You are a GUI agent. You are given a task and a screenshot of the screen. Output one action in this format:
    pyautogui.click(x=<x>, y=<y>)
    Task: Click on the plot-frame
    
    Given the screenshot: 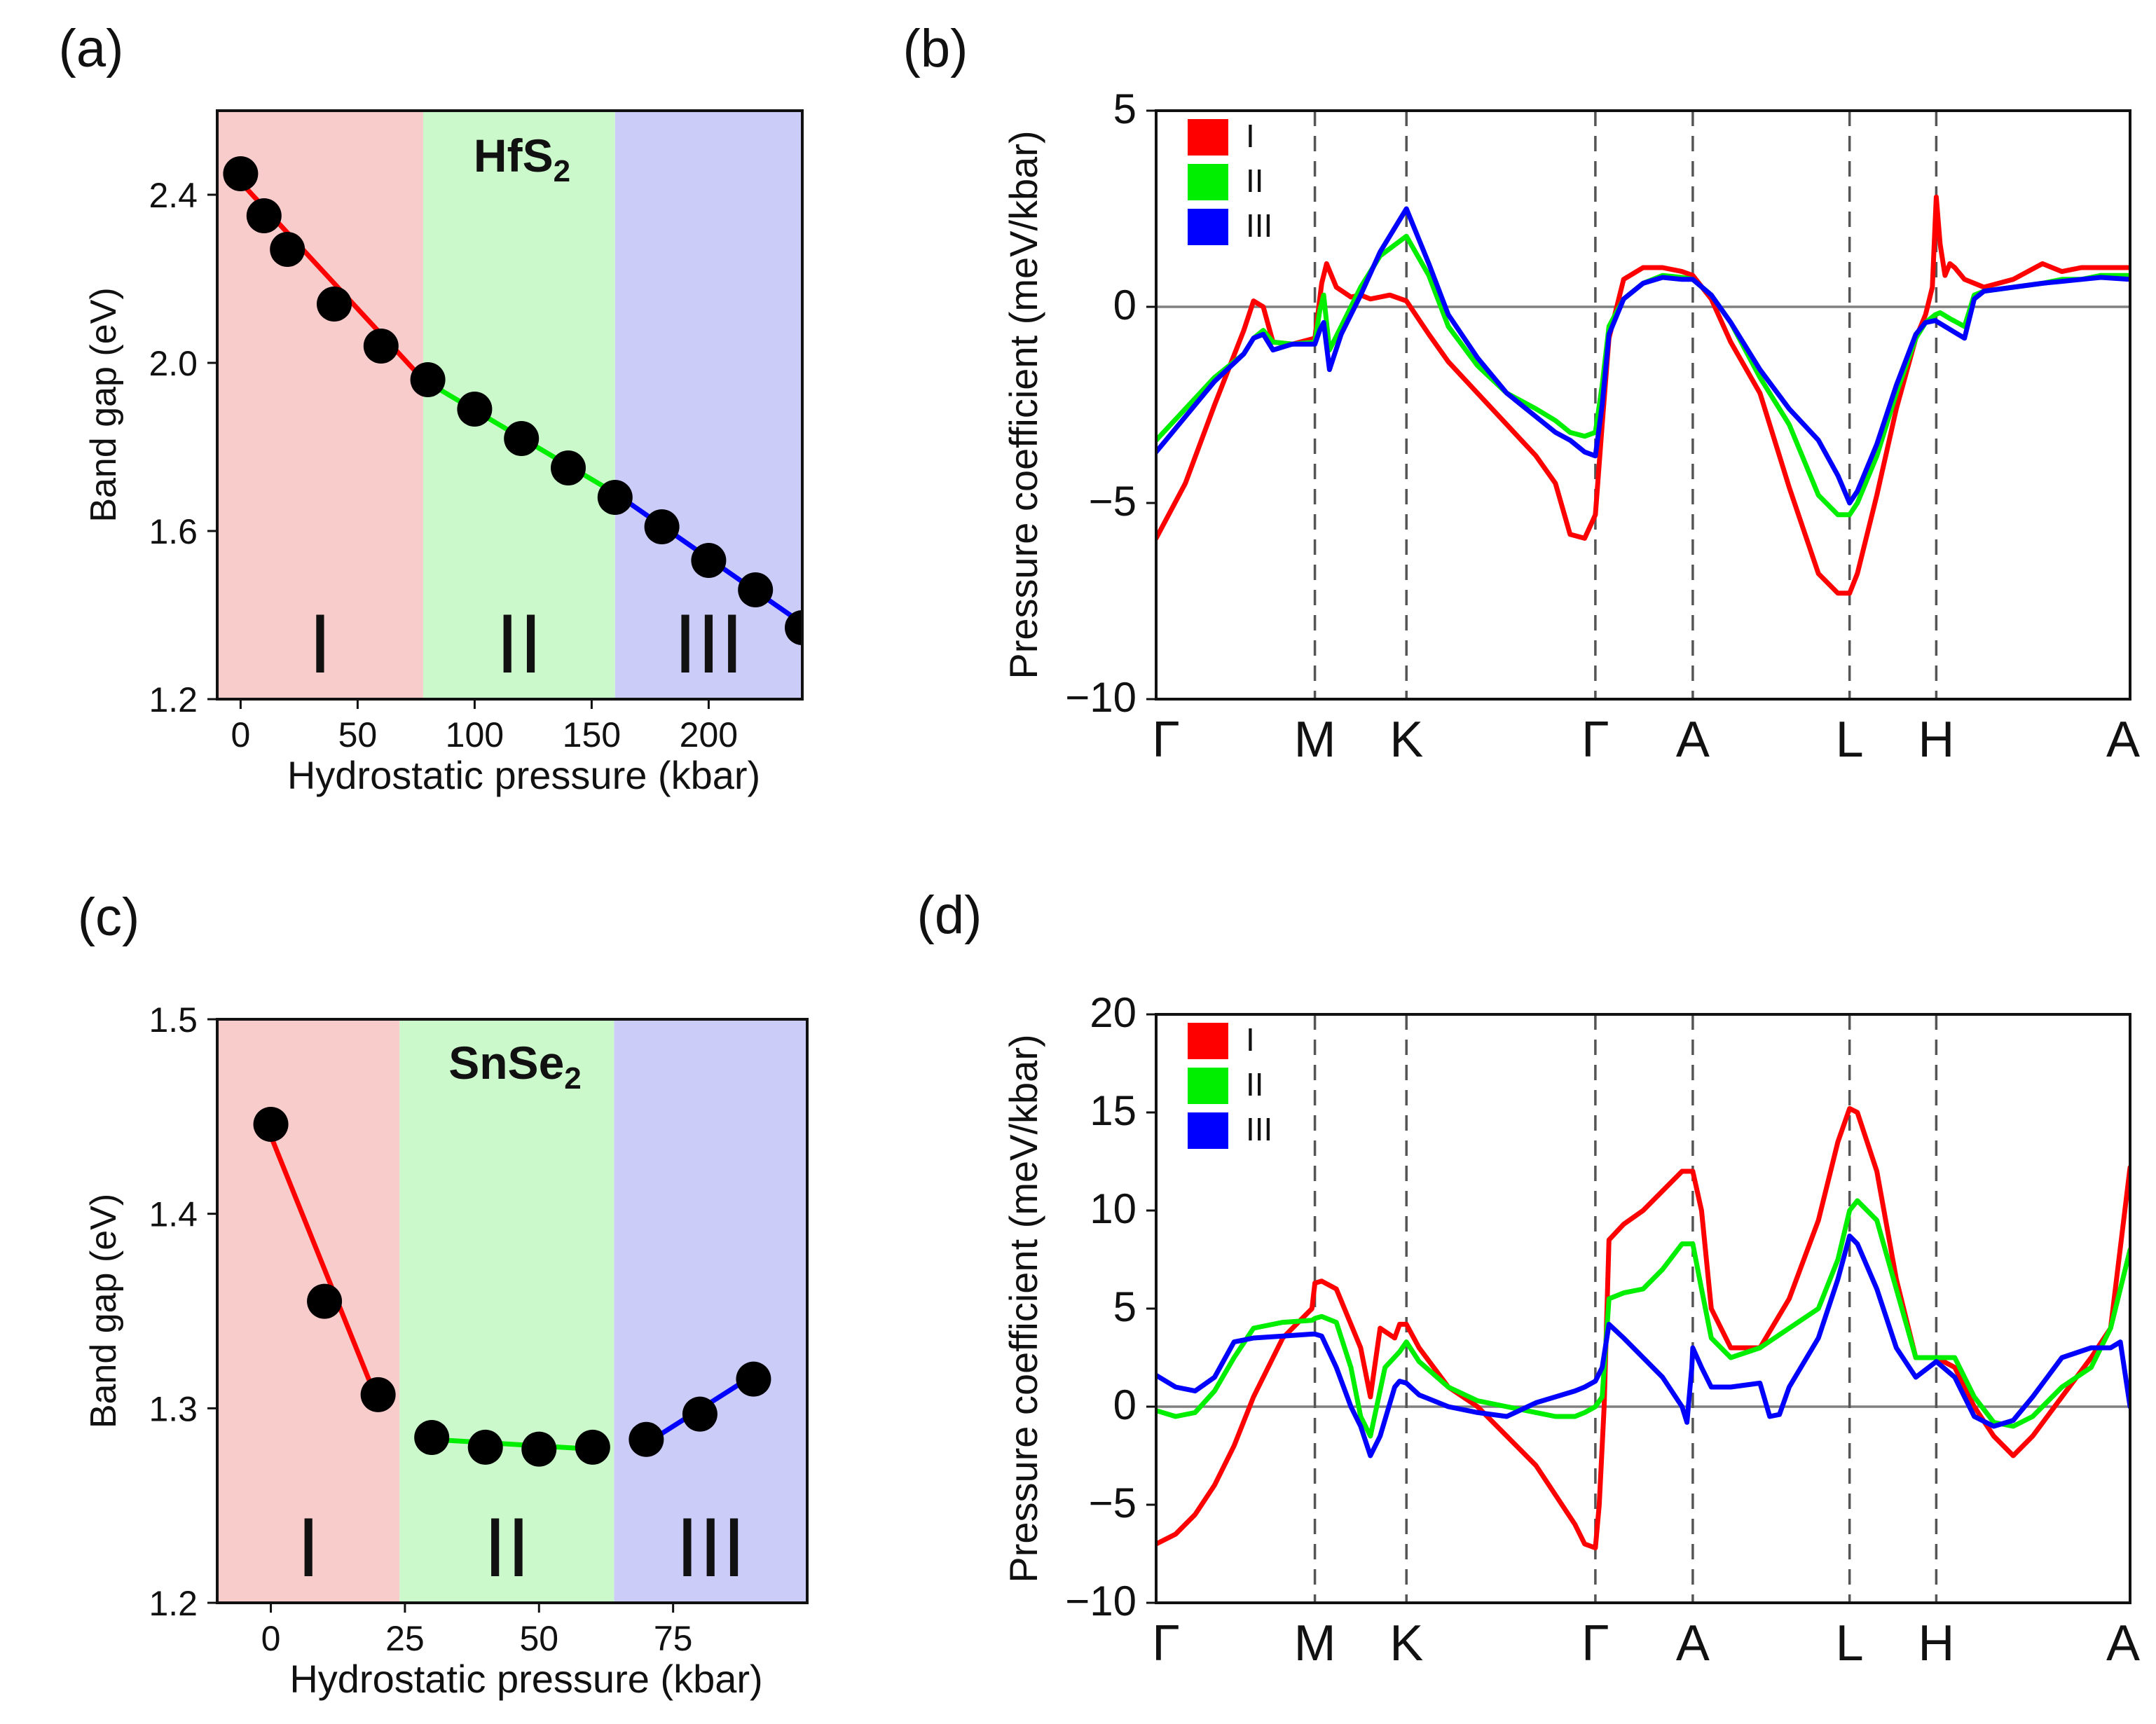 What is the action you would take?
    pyautogui.click(x=510, y=405)
    